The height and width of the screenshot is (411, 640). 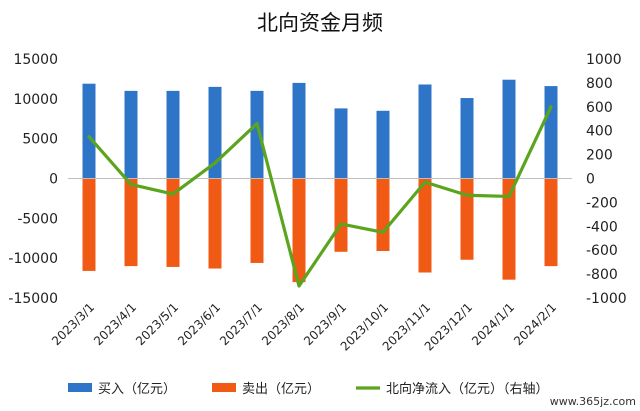 I want to click on x-tick-label-1: 2023/4/1, so click(x=115, y=324).